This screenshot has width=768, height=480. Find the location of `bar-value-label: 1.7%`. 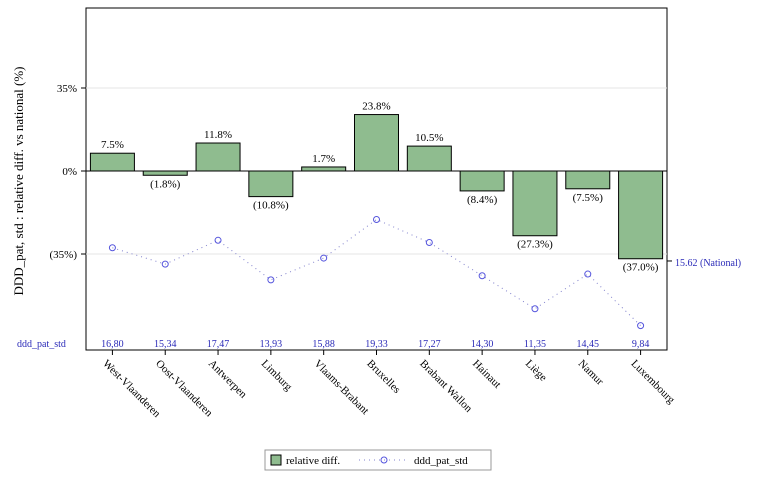

bar-value-label: 1.7% is located at coordinates (323, 159).